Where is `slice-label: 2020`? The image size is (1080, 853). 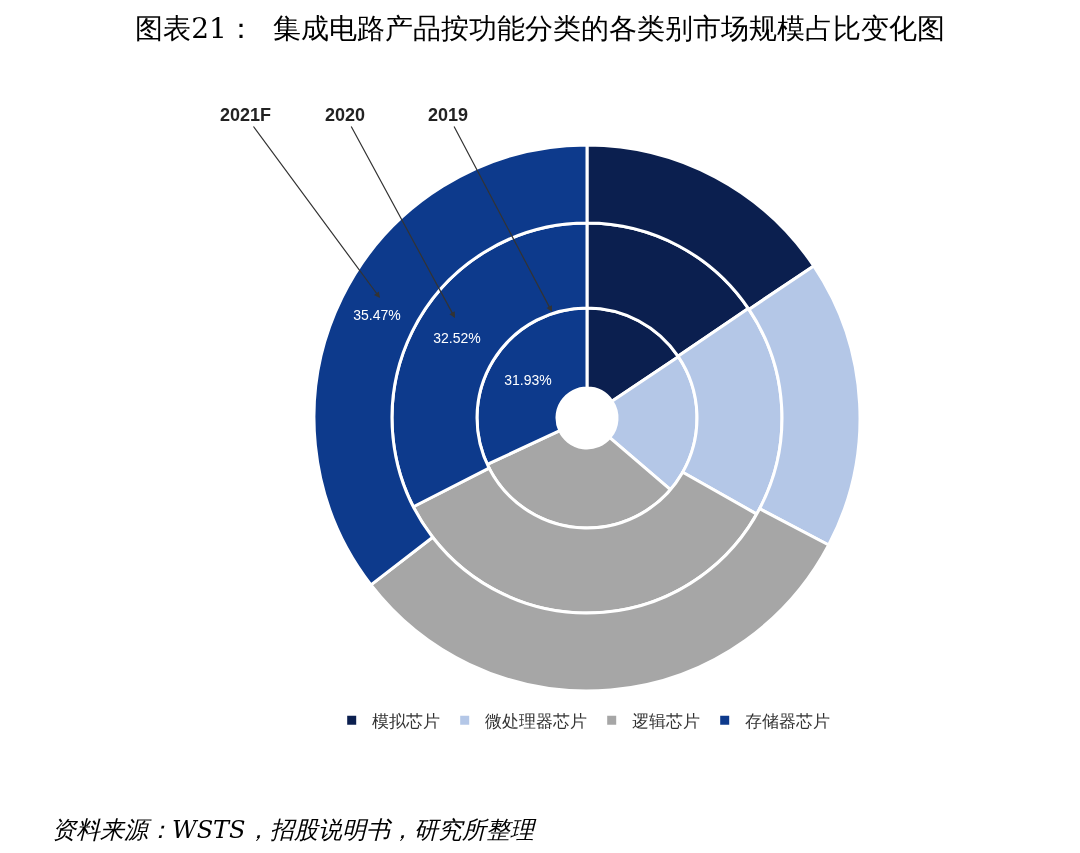
slice-label: 2020 is located at coordinates (345, 115).